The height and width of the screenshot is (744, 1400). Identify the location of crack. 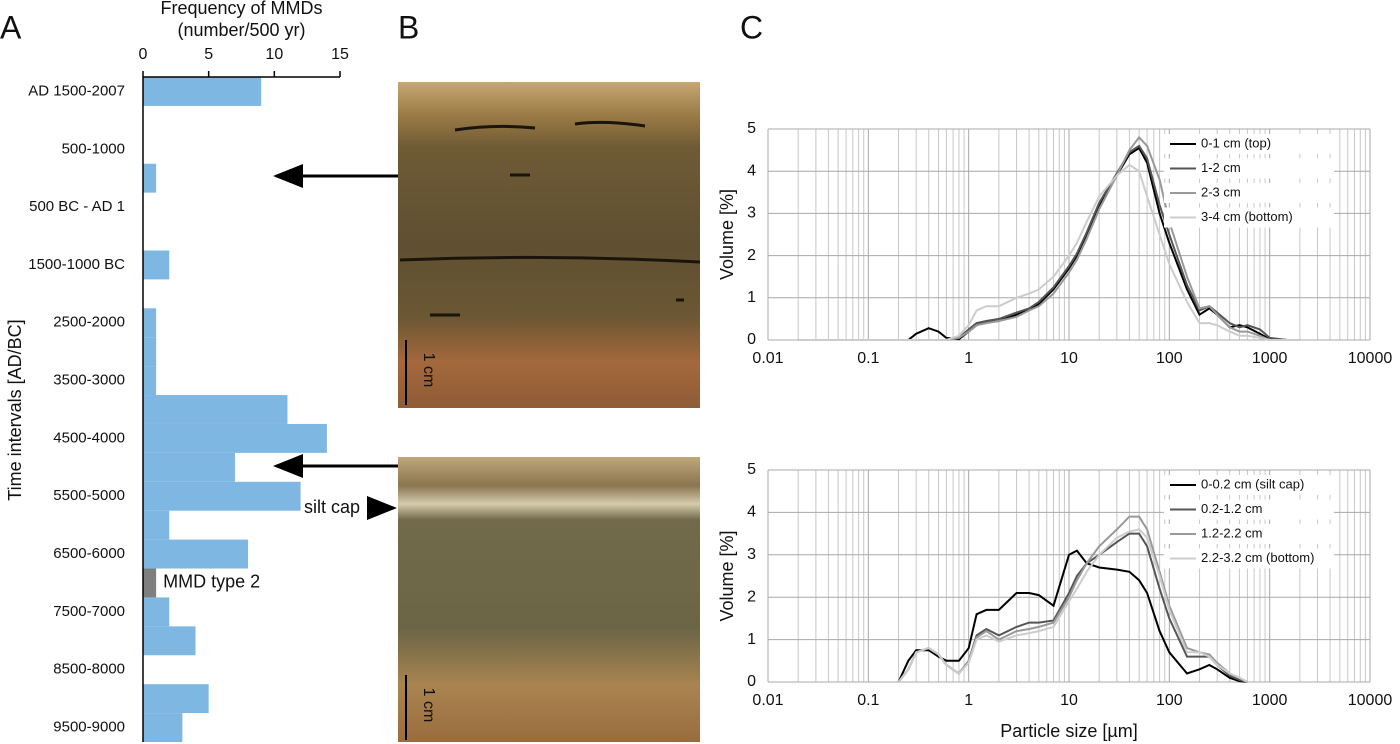
(550, 218).